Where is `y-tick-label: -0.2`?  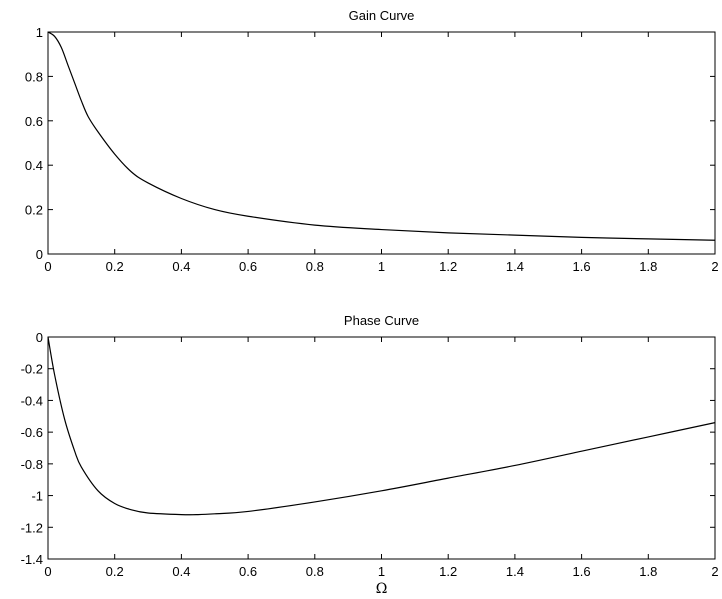
y-tick-label: -0.2 is located at coordinates (32, 369).